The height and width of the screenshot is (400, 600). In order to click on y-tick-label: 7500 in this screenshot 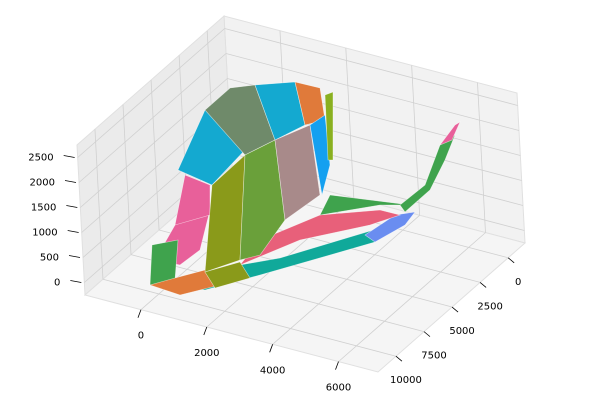, I will do `click(433, 356)`.